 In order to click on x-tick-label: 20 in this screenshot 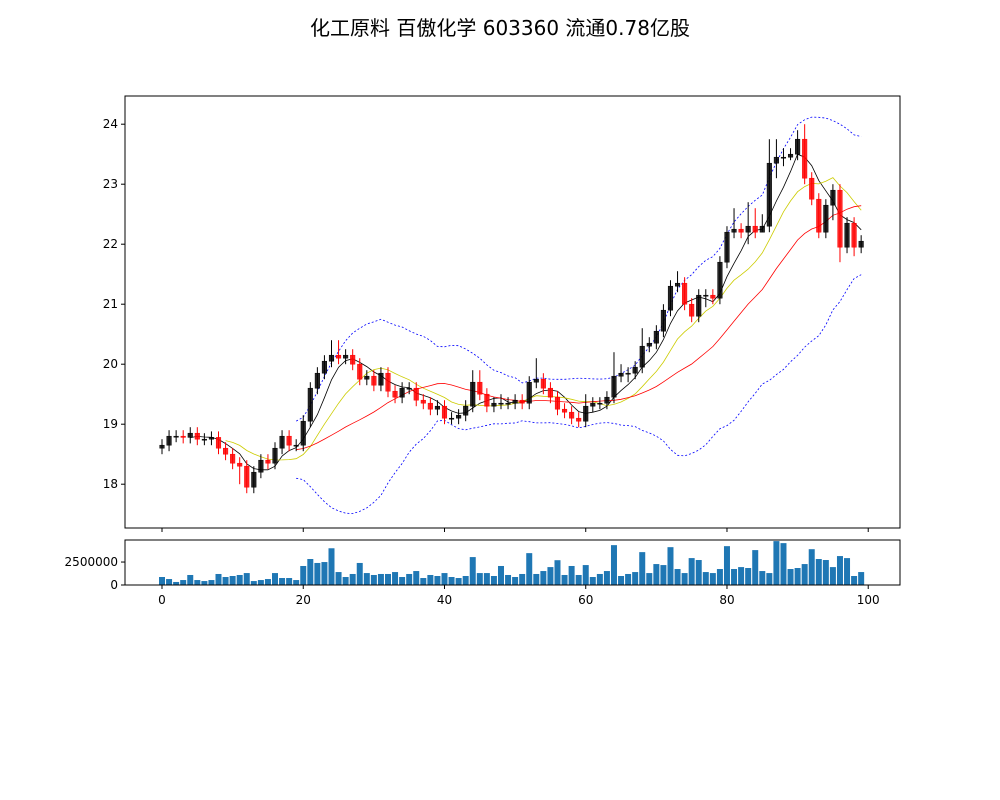, I will do `click(303, 600)`.